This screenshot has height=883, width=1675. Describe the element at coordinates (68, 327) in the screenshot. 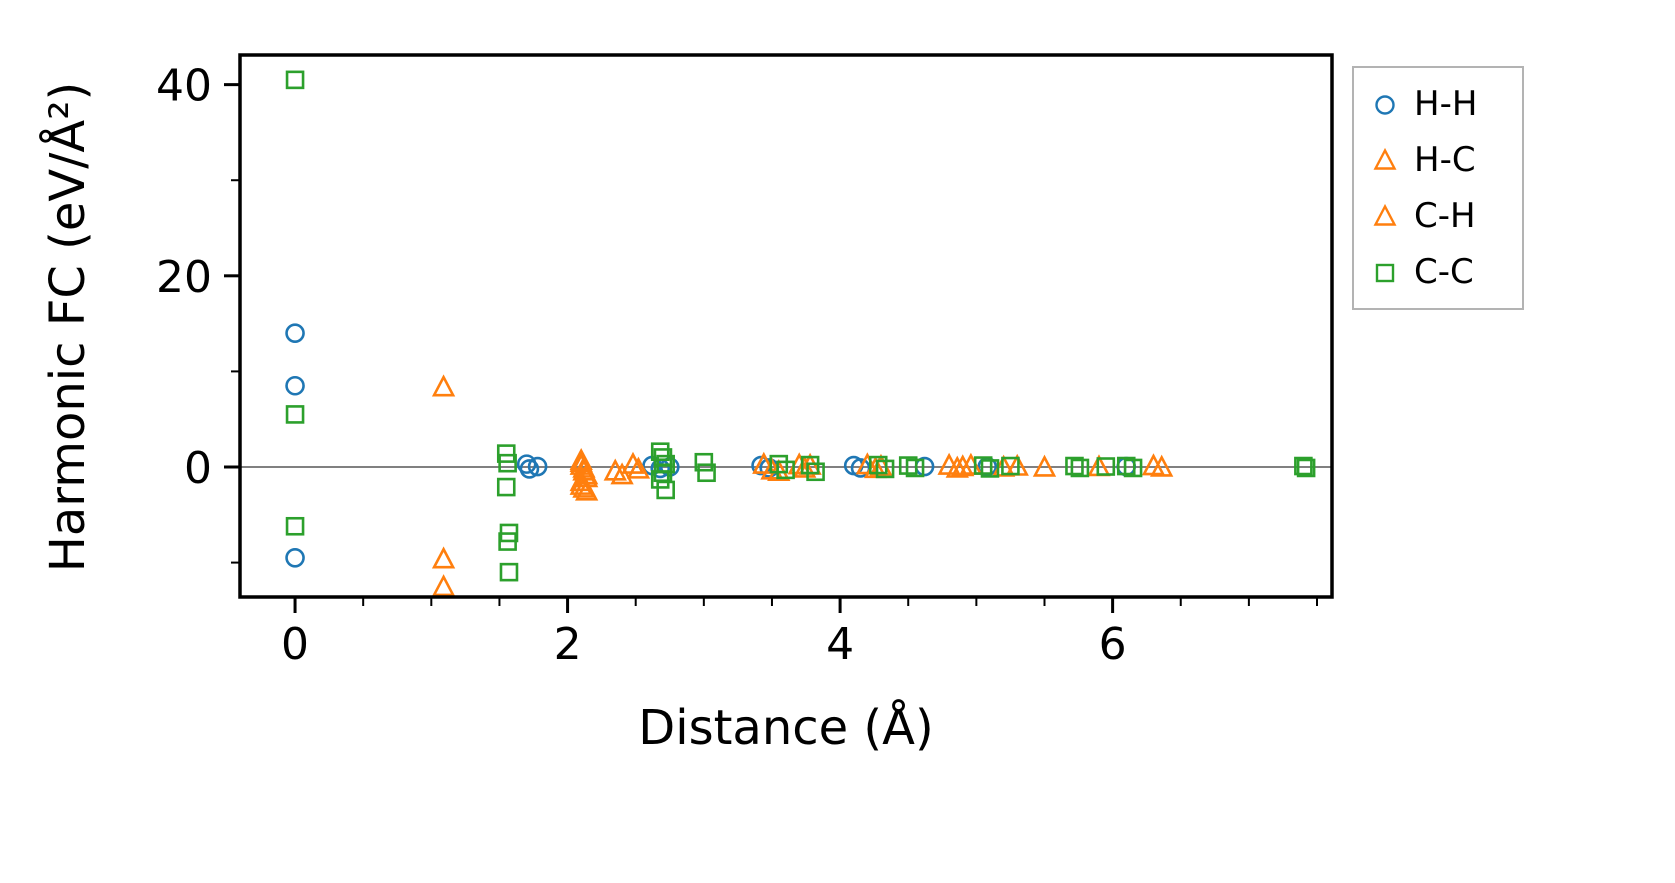

I see `y-axis-label: Harmonic FC (eV/Å²)` at that location.